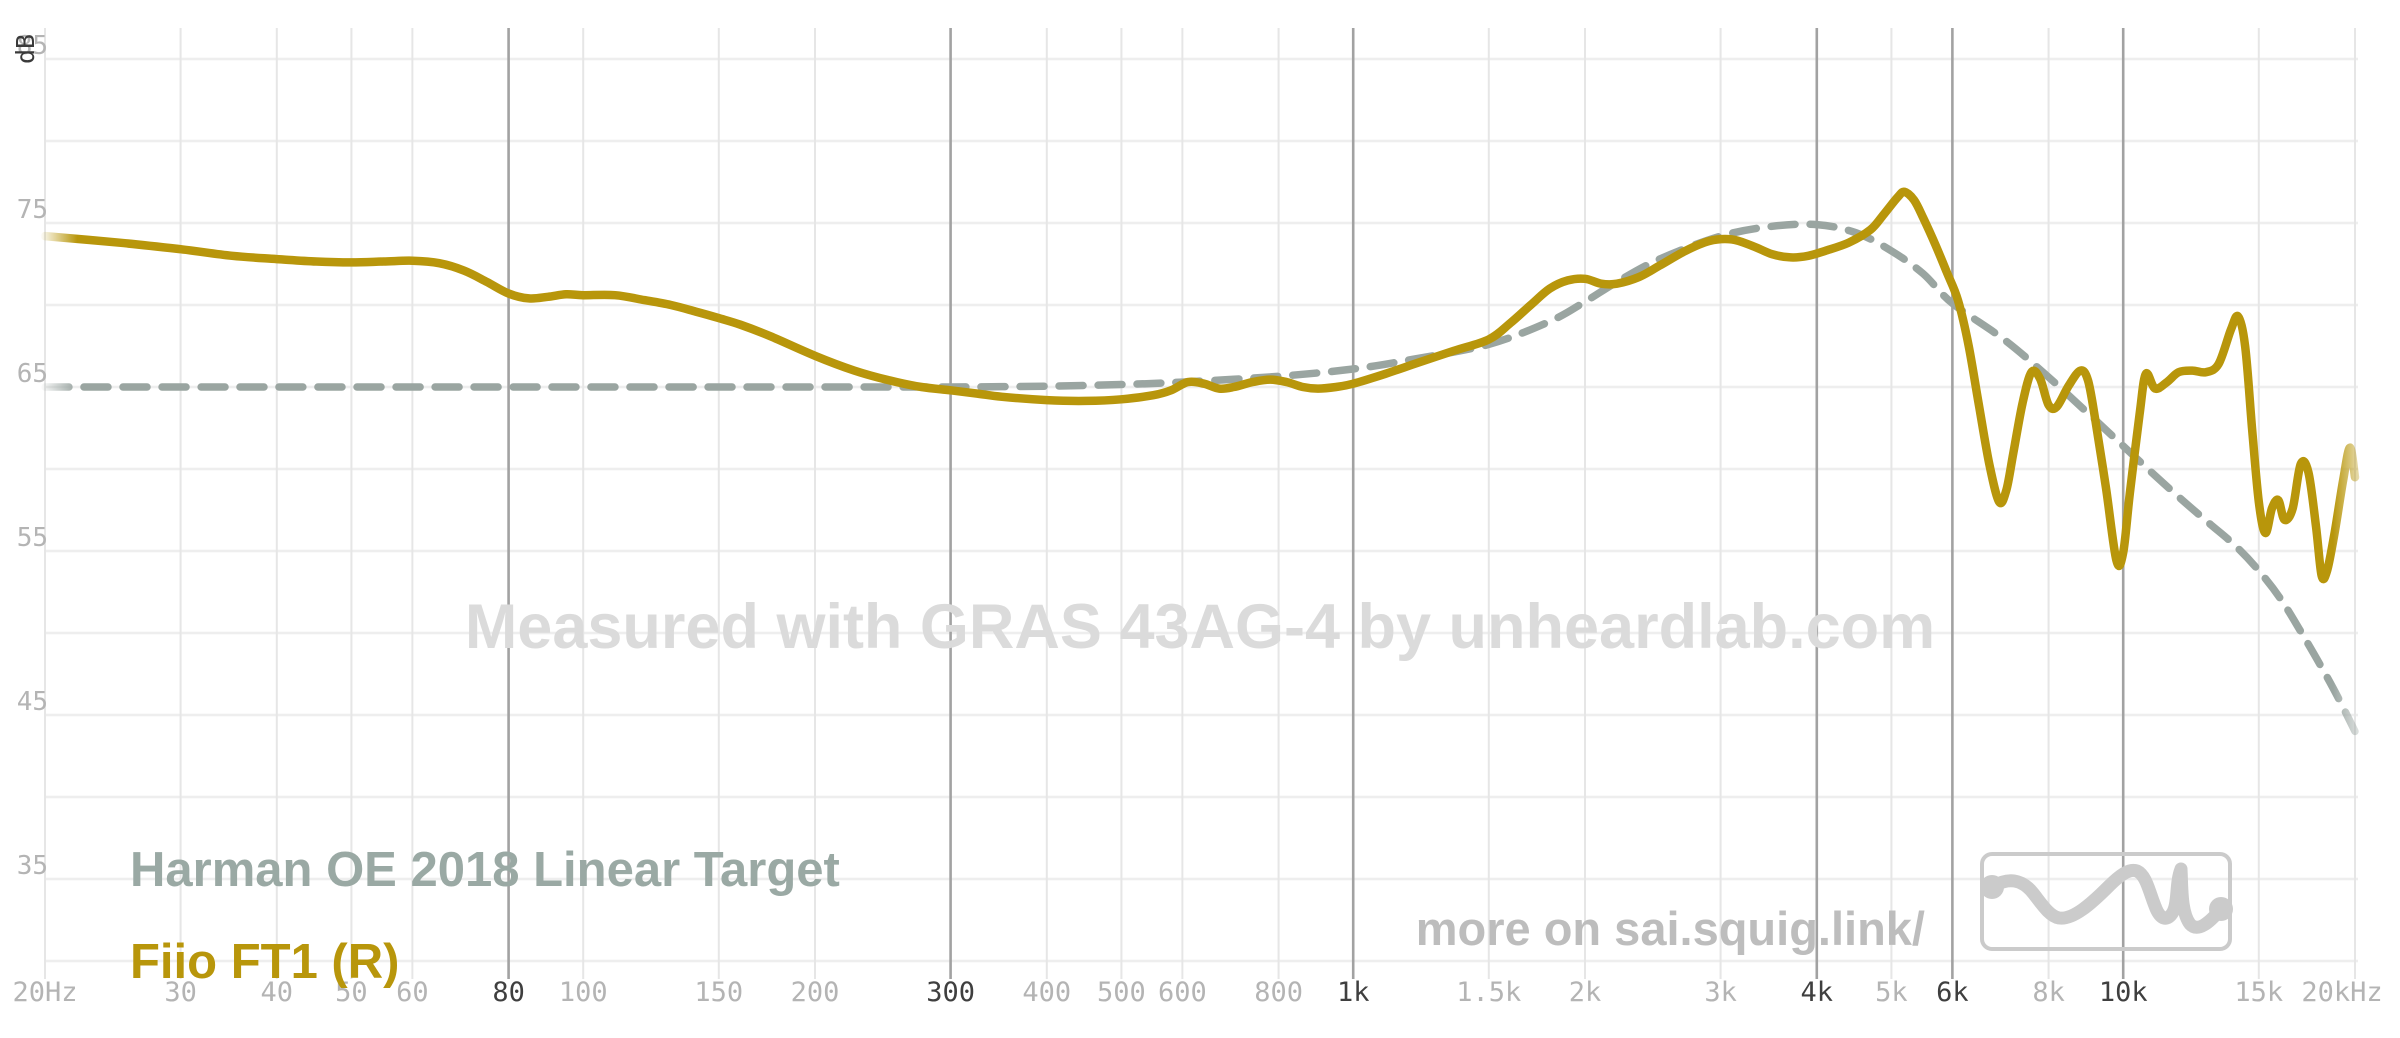 This screenshot has height=1038, width=2400. Describe the element at coordinates (2123, 992) in the screenshot. I see `x-tick-label-10k: 10k` at that location.